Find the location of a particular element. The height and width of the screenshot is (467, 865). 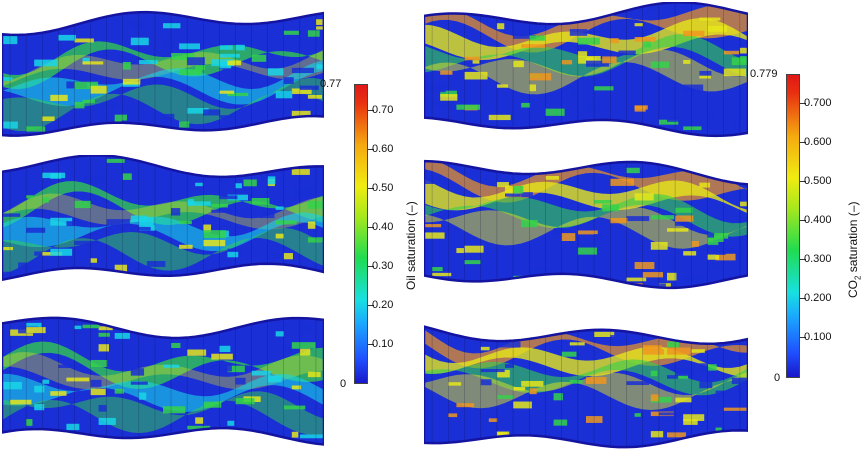

oil-tick-030: 0.30 is located at coordinates (383, 266).